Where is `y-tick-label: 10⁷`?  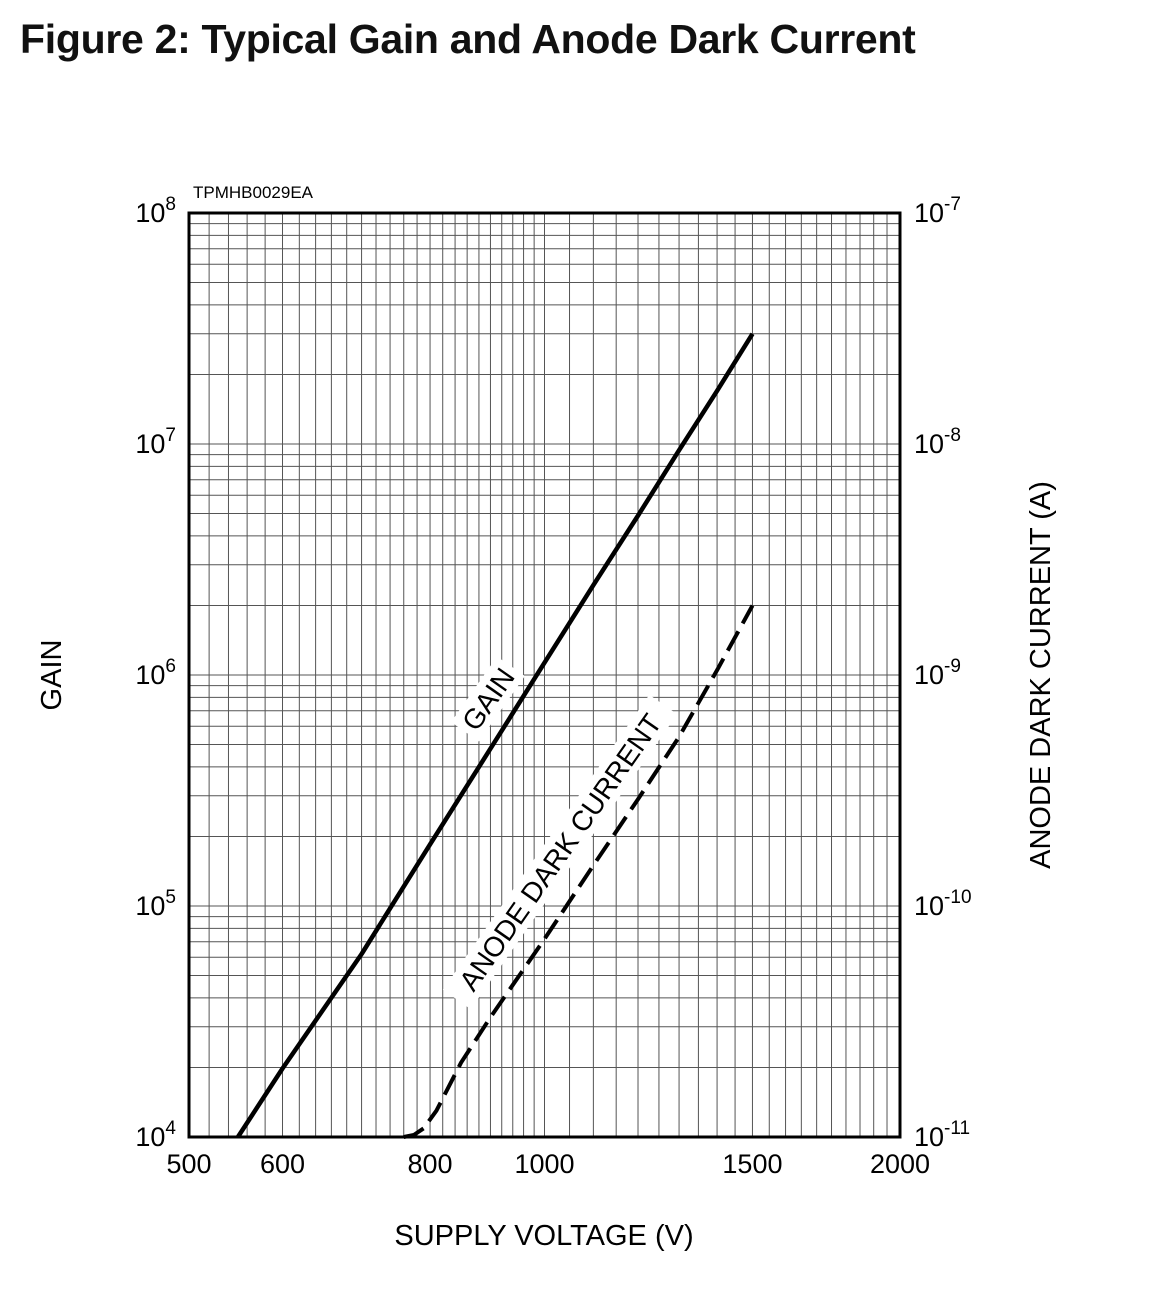
y-tick-label: 10⁷ is located at coordinates (155, 442).